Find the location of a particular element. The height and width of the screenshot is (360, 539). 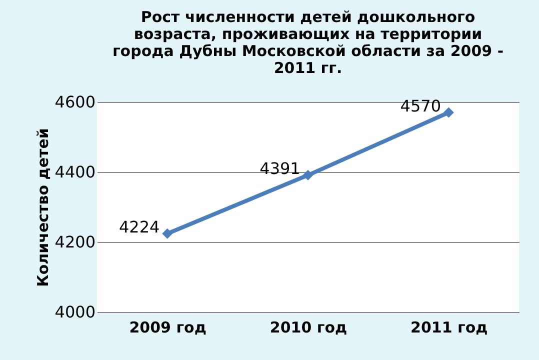

x-tick-label: 2011 год is located at coordinates (449, 327).